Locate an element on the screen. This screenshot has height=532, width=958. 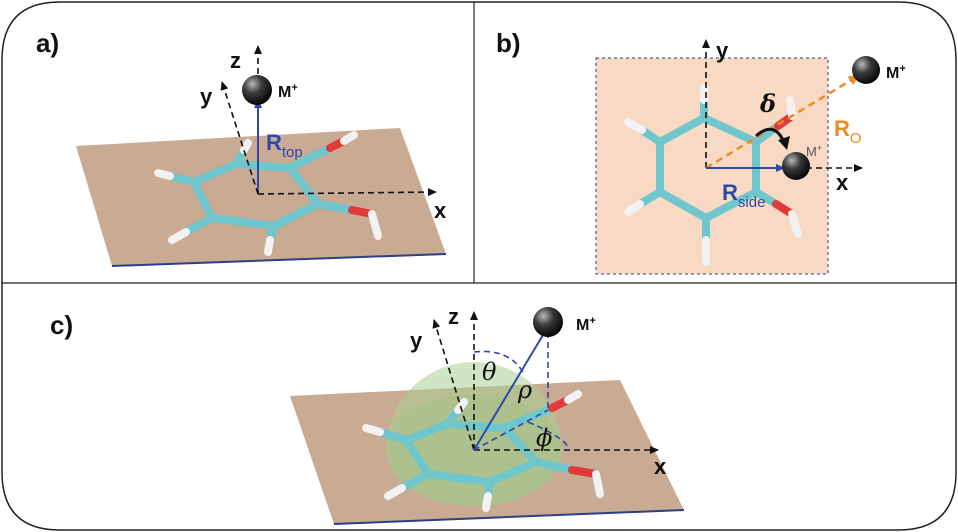
panel-c-ion-sphere is located at coordinates (548, 322).